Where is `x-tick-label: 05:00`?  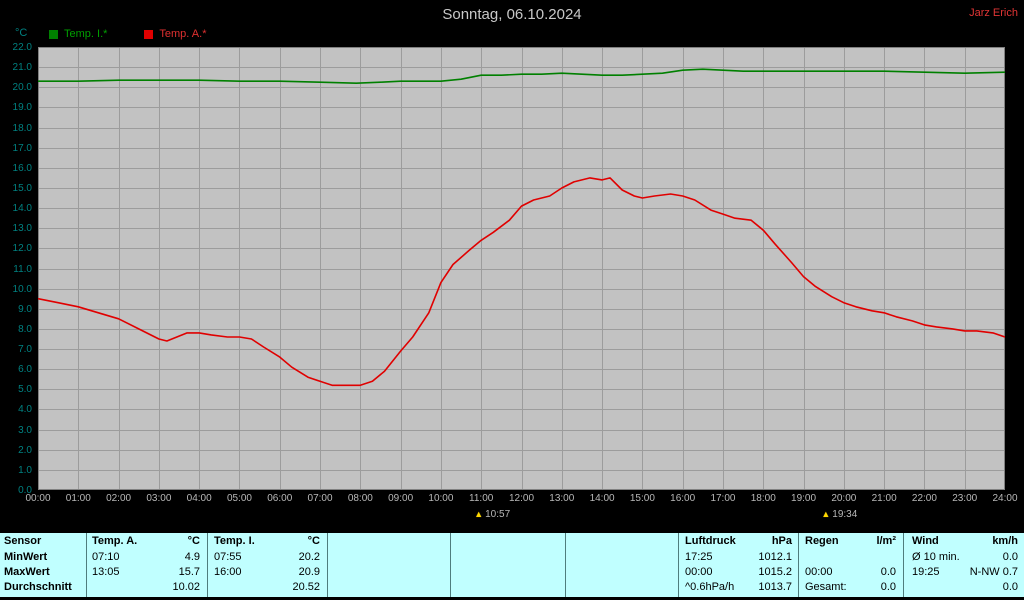
x-tick-label: 05:00 is located at coordinates (239, 498).